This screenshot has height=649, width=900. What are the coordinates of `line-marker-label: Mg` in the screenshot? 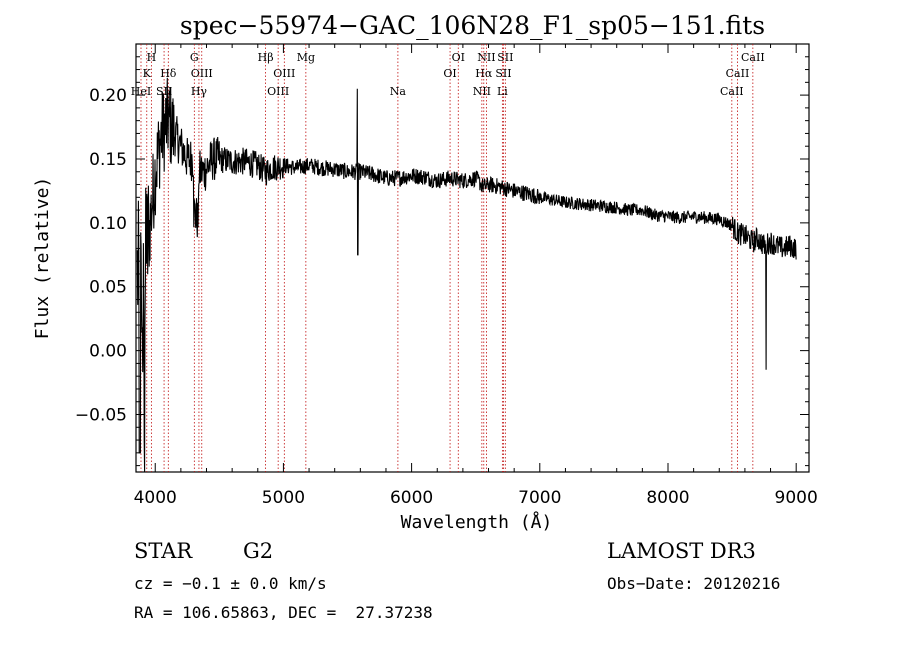 It's located at (306, 57).